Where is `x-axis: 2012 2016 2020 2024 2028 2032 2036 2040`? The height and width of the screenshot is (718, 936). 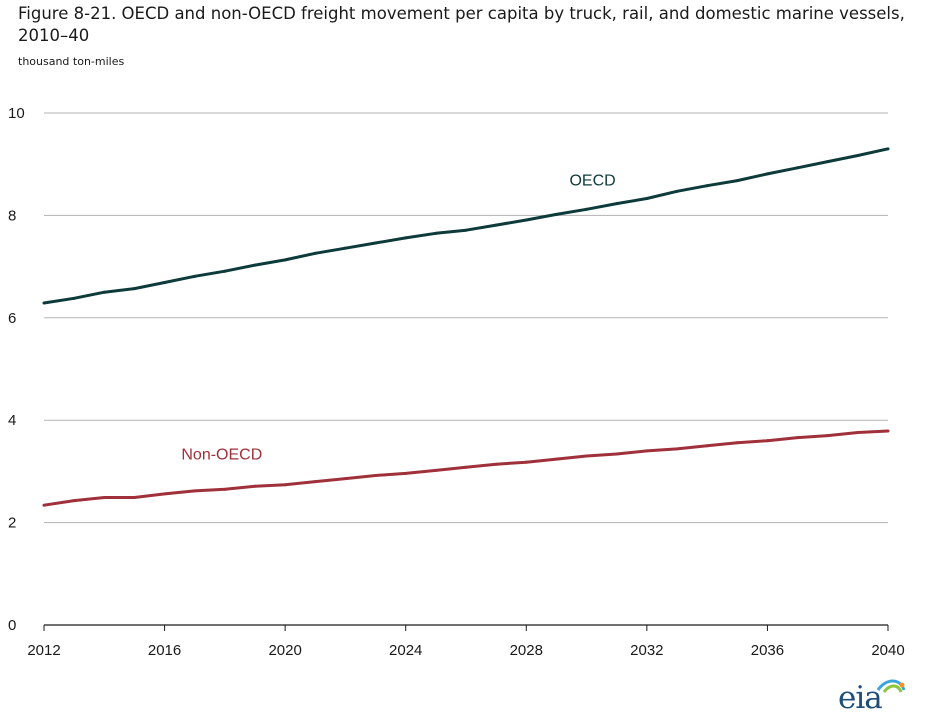
x-axis: 2012 2016 2020 2024 2028 2032 2036 2040 is located at coordinates (466, 641).